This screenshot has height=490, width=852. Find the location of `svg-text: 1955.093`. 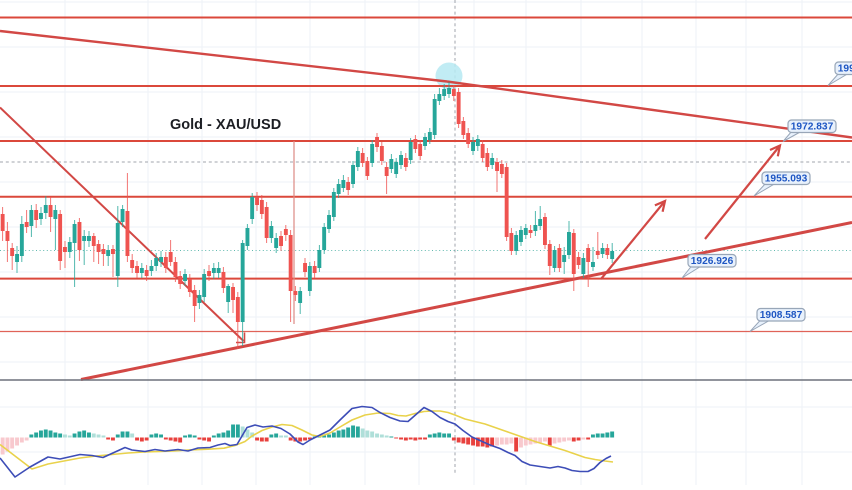

svg-text: 1955.093 is located at coordinates (786, 179).